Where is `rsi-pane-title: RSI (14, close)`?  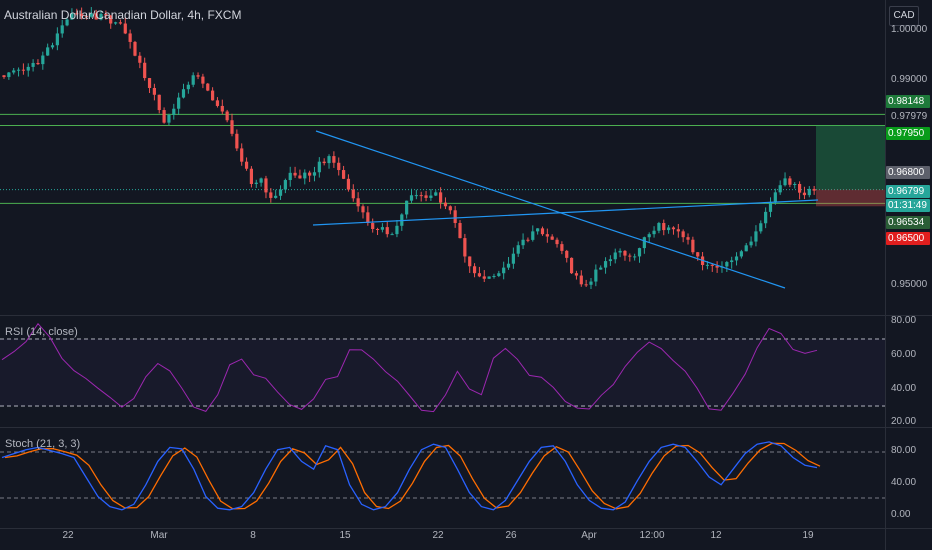
rsi-pane-title: RSI (14, close) is located at coordinates (41, 332).